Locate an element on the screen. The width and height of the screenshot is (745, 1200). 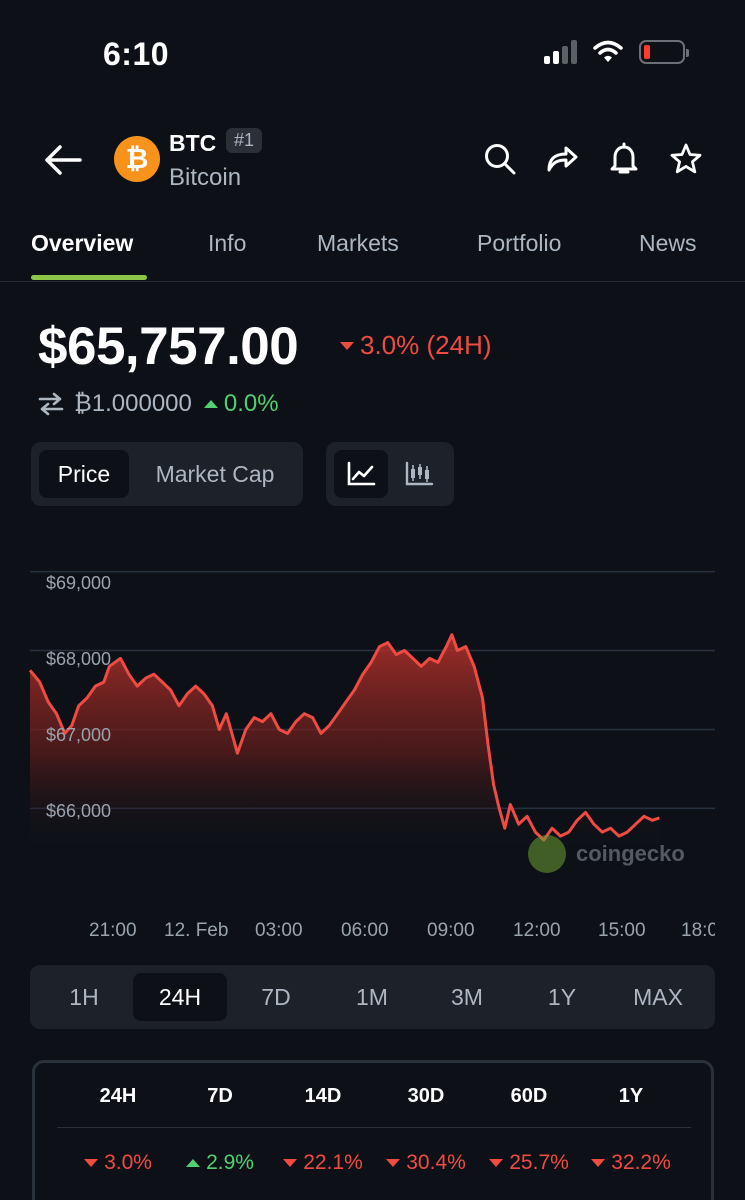
coin-symbol: BTC is located at coordinates (193, 143).